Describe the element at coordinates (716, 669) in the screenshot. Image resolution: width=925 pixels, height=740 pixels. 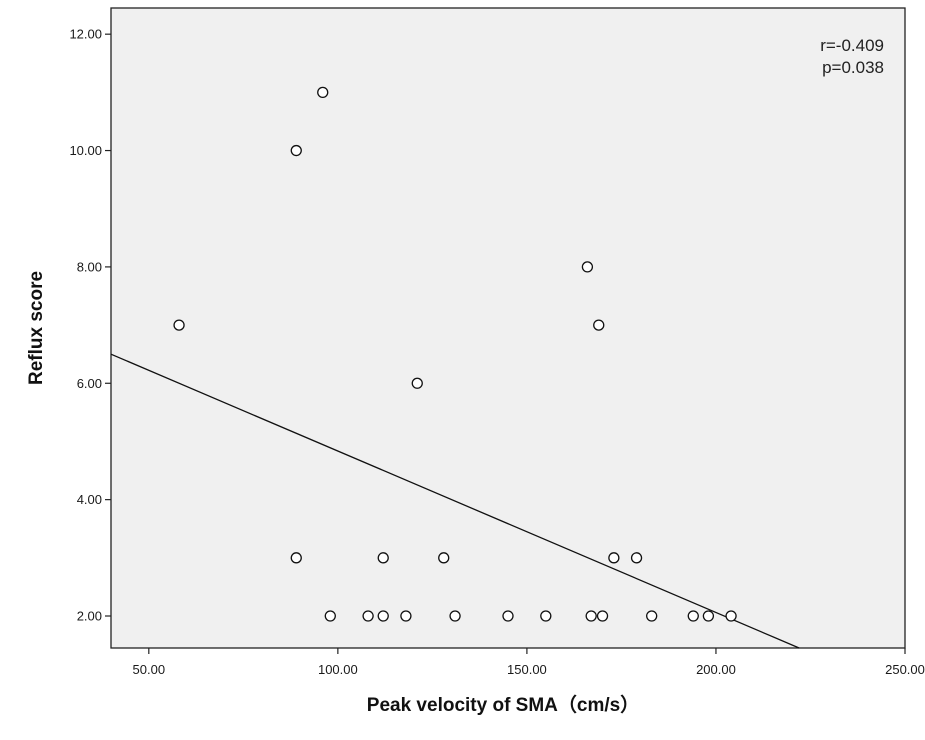
I see `x-tick-label: 200.00` at that location.